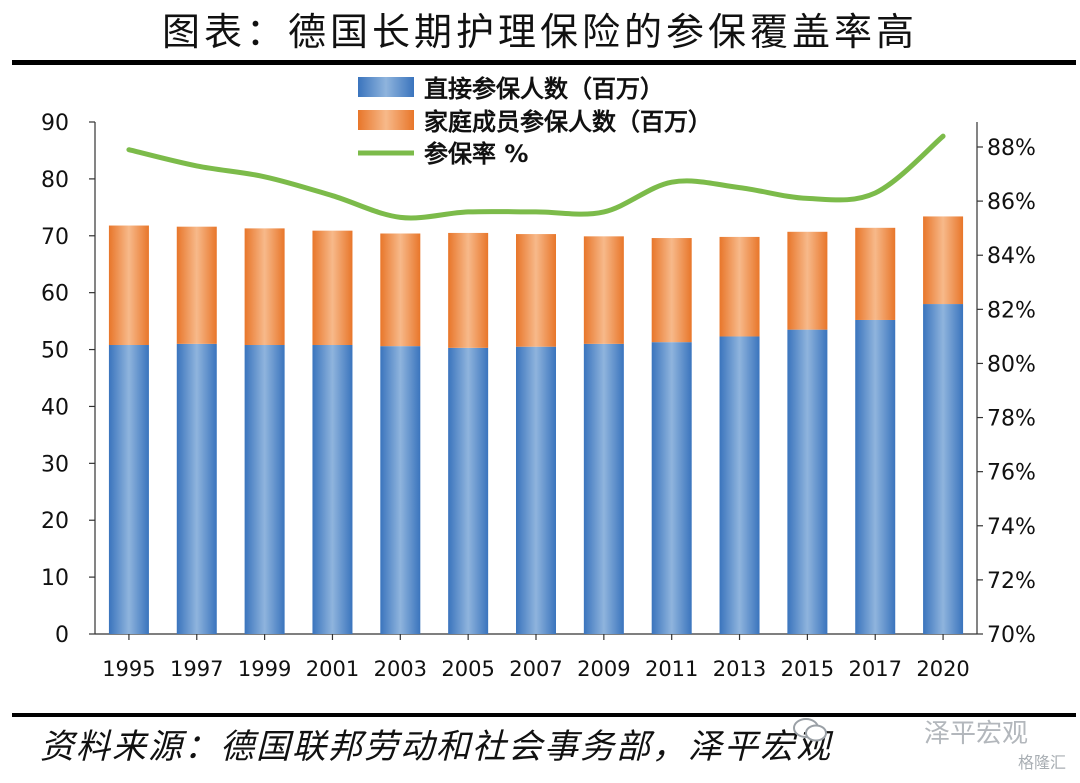 The width and height of the screenshot is (1080, 783). Describe the element at coordinates (1011, 364) in the screenshot. I see `y-tick-label-right: 80%` at that location.